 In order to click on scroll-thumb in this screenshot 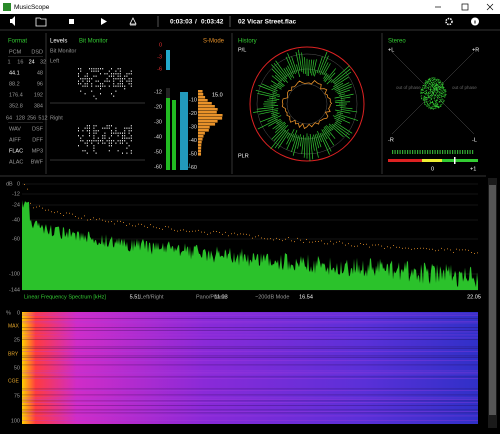, I will do `click(492, 300)`.